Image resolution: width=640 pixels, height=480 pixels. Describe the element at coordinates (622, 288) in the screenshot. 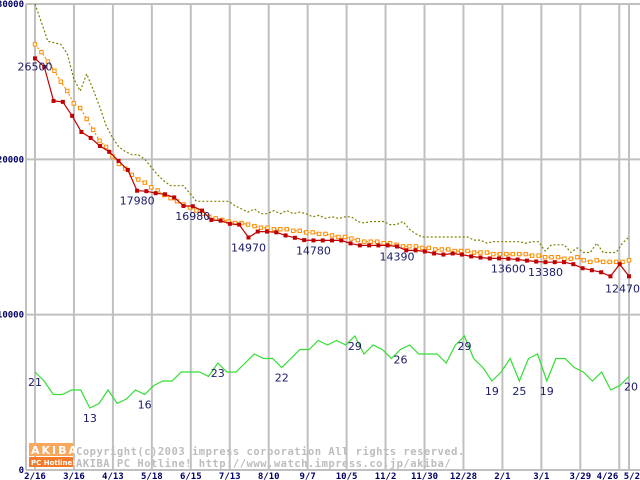

I see `data-label-min-price: 12470` at that location.